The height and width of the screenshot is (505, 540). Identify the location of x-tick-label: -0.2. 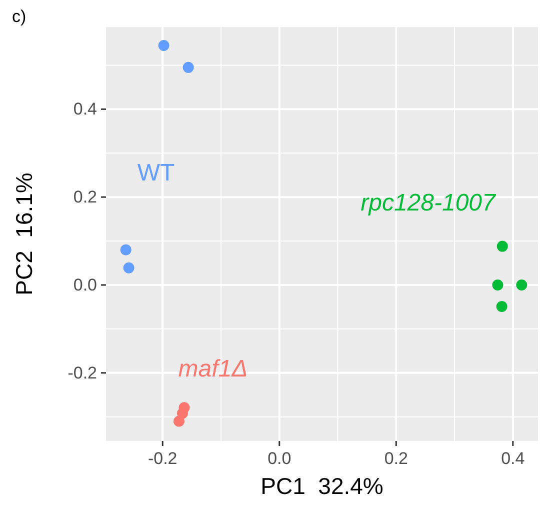
(163, 458).